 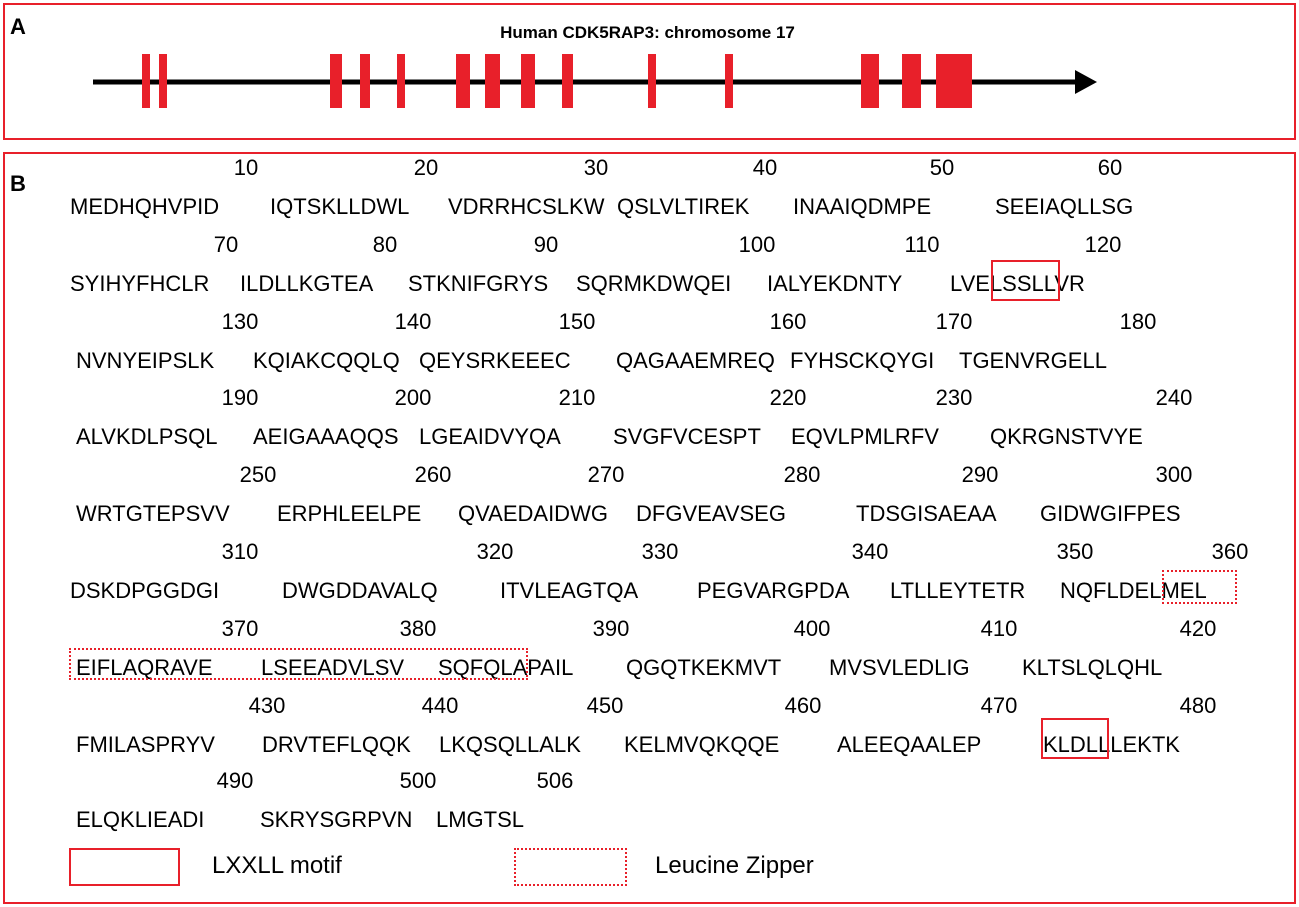 What do you see at coordinates (426, 167) in the screenshot?
I see `residue-number: 20` at bounding box center [426, 167].